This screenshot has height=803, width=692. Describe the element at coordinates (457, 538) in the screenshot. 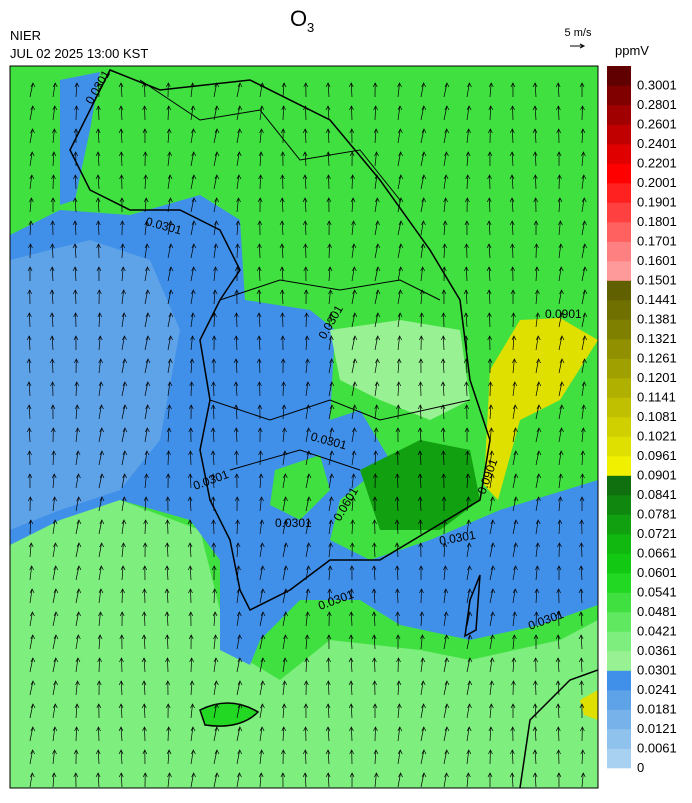

I see `contour-label: 0.0301` at that location.